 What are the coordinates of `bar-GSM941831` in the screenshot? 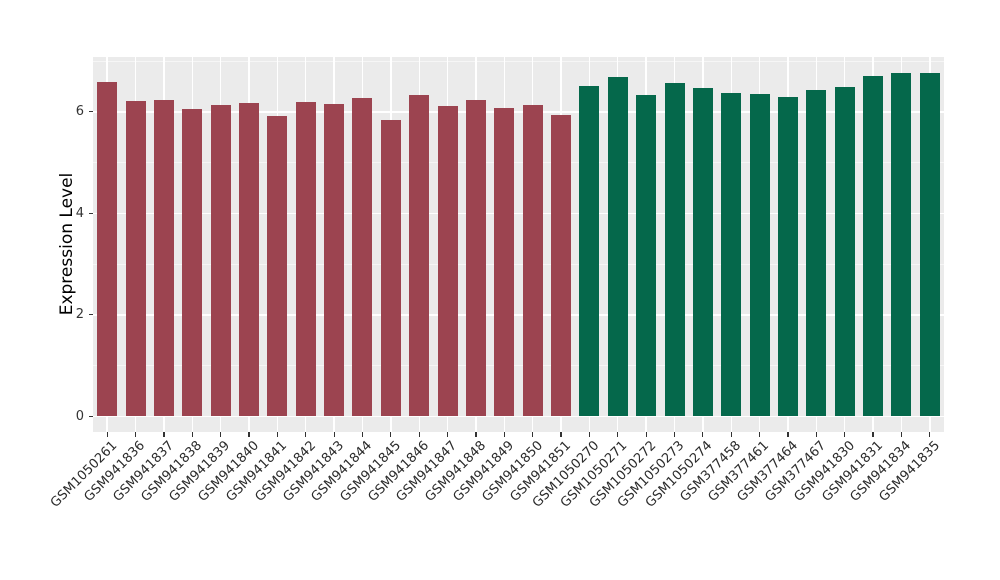 It's located at (873, 246).